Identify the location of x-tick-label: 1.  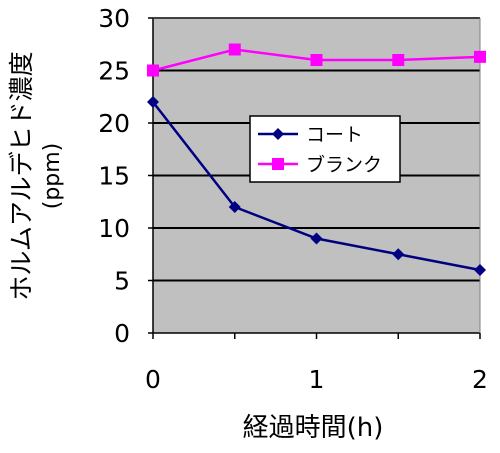
(317, 379).